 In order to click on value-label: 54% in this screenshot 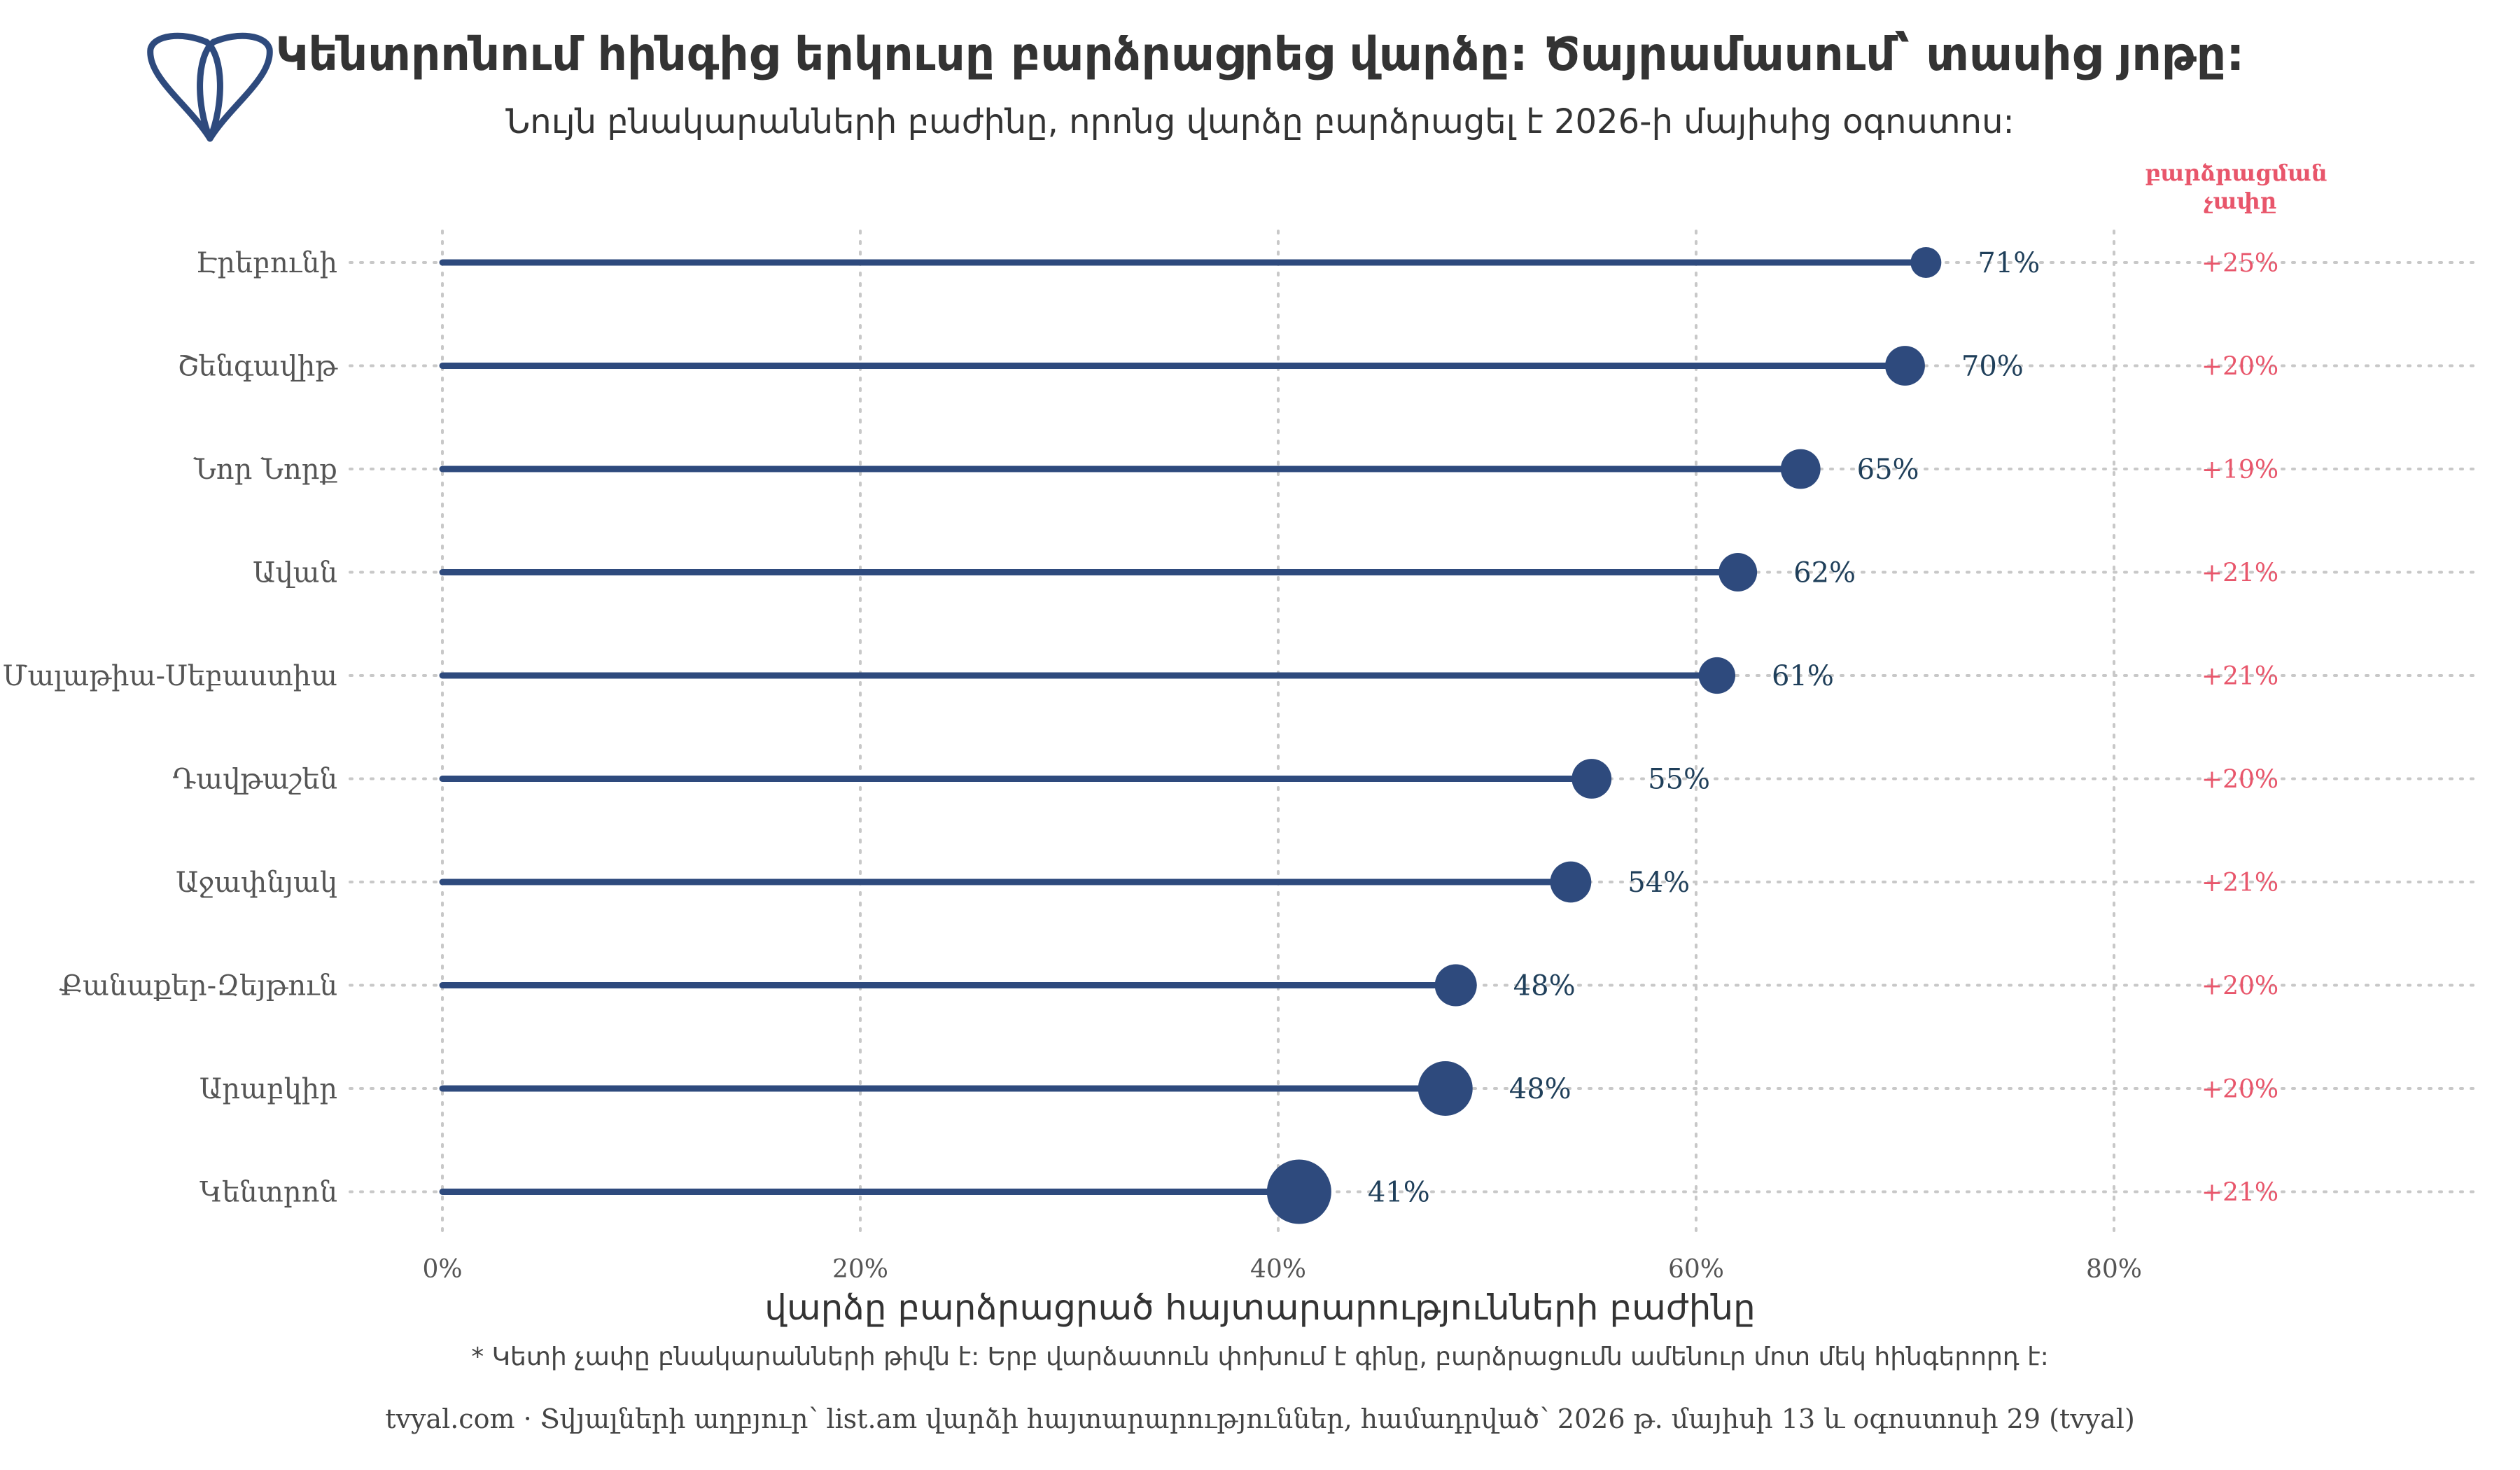, I will do `click(1659, 883)`.